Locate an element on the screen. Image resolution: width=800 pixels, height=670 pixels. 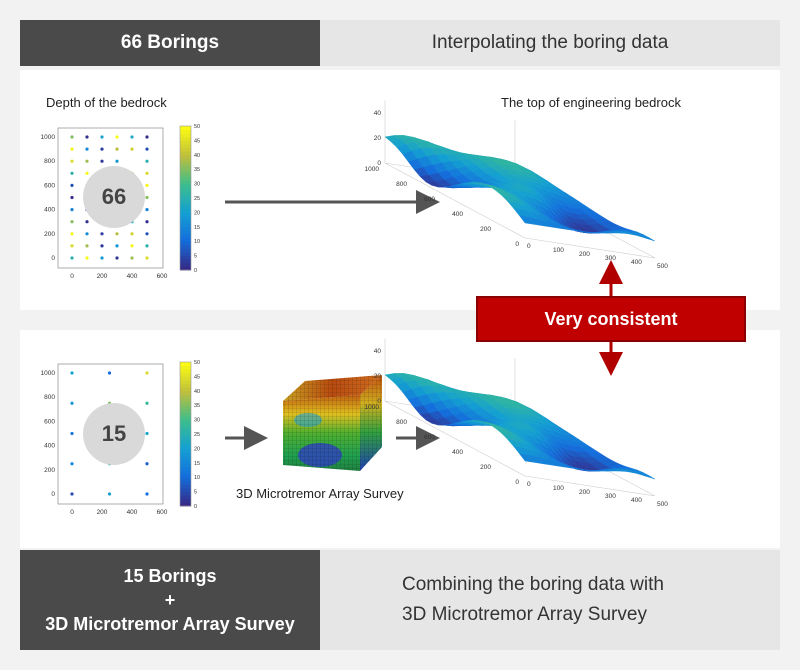
surface-y-tick: 800 is located at coordinates (401, 422).